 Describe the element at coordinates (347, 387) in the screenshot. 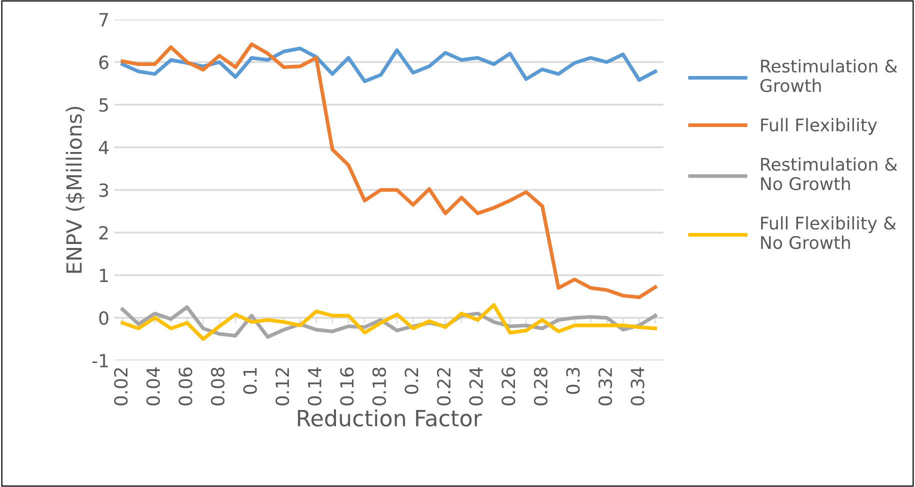

I see `x-tick-label: 0.16` at that location.